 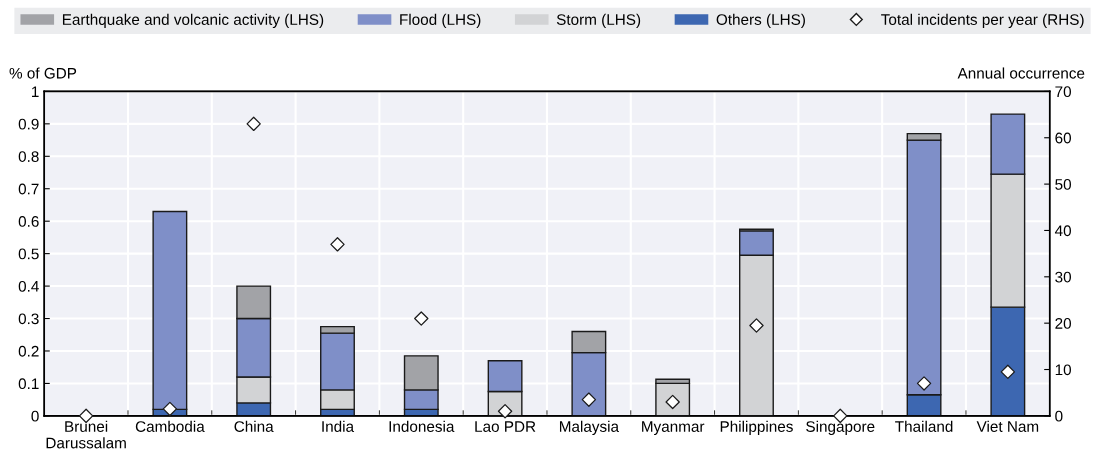 What do you see at coordinates (86, 434) in the screenshot?
I see `x-tick-label: Brunei Darussalam` at bounding box center [86, 434].